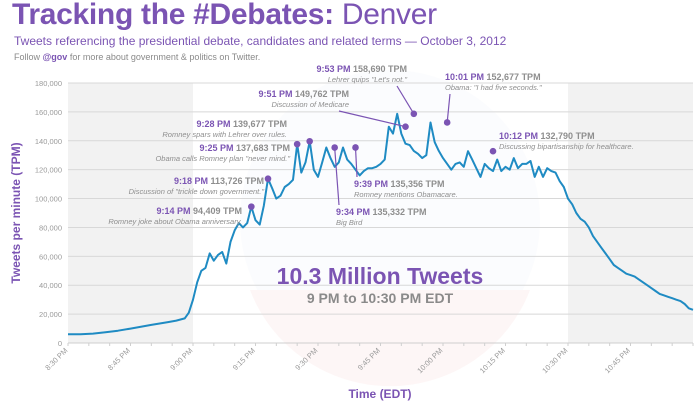 Image resolution: width=700 pixels, height=409 pixels. What do you see at coordinates (174, 211) in the screenshot?
I see `annotation-time: 9:14 PM` at bounding box center [174, 211].